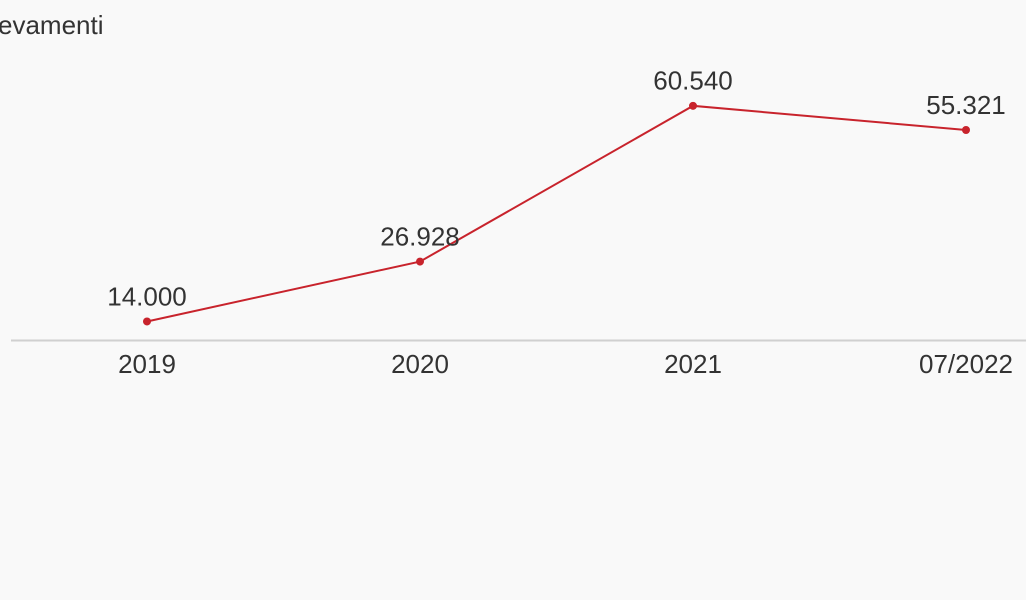 Image resolution: width=1026 pixels, height=600 pixels. What do you see at coordinates (147, 364) in the screenshot?
I see `x-tick-label: 2019` at bounding box center [147, 364].